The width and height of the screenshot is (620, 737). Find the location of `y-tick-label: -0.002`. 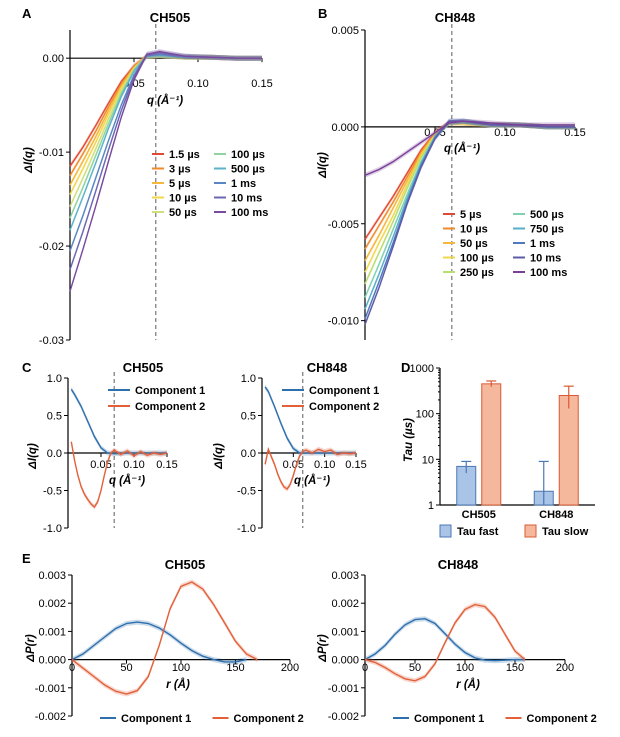

y-tick-label: -0.002 is located at coordinates (343, 717).